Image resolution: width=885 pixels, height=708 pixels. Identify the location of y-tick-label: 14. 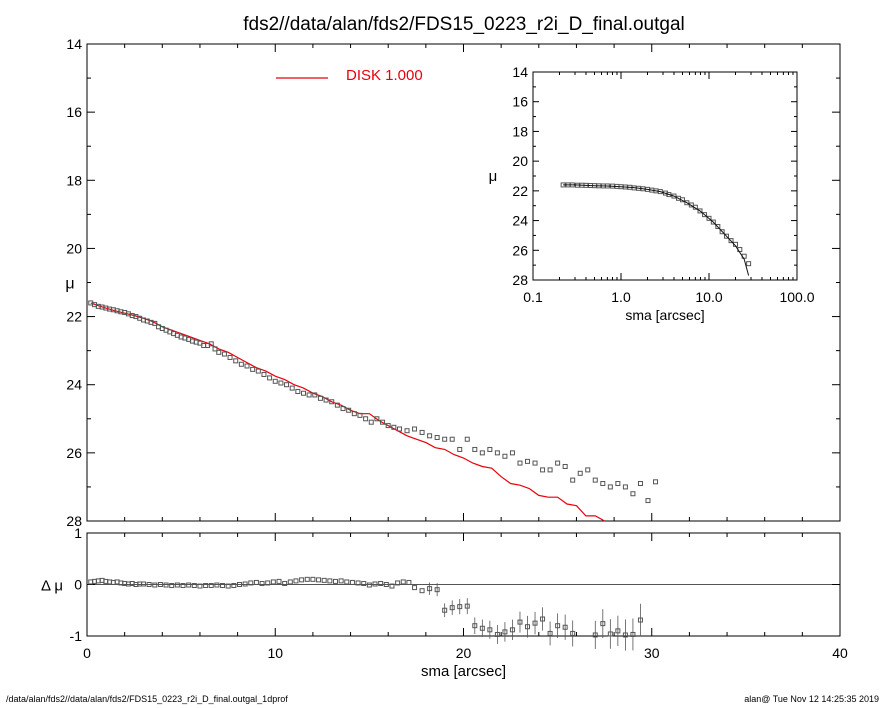
(74, 44).